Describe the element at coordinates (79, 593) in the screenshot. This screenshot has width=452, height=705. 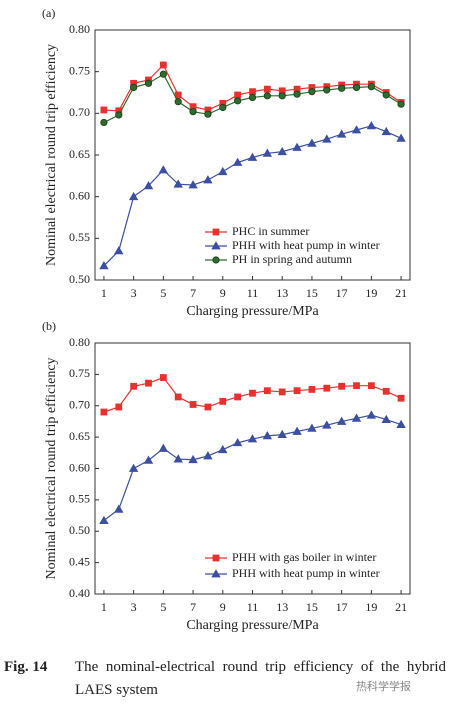
I see `y-tick-label: 0.40` at that location.